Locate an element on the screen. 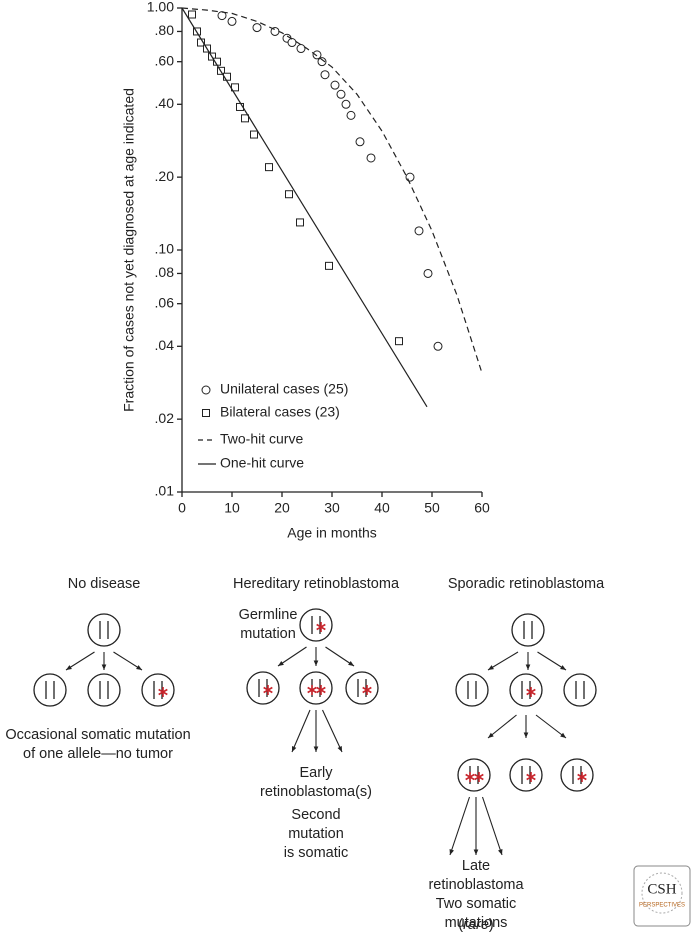 The height and width of the screenshot is (937, 696). legend-label: Unilateral cases (25) is located at coordinates (284, 389).